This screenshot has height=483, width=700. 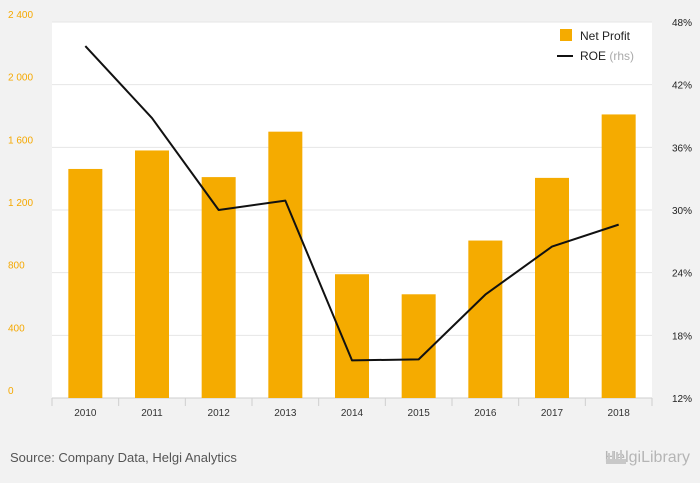 What do you see at coordinates (285, 413) in the screenshot?
I see `x-tick-label: 2013` at bounding box center [285, 413].